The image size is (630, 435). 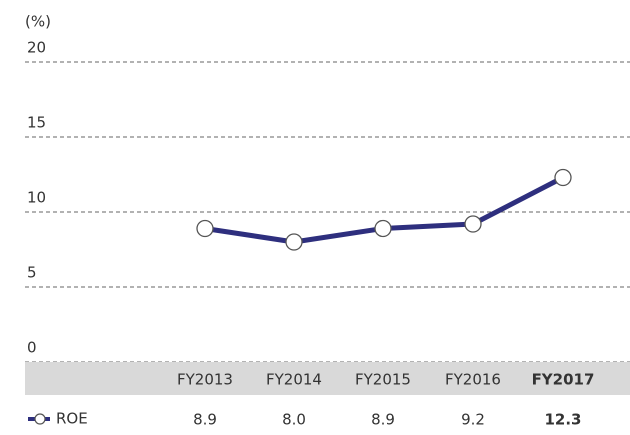 I want to click on x-tick-label: FY2017, so click(x=563, y=380).